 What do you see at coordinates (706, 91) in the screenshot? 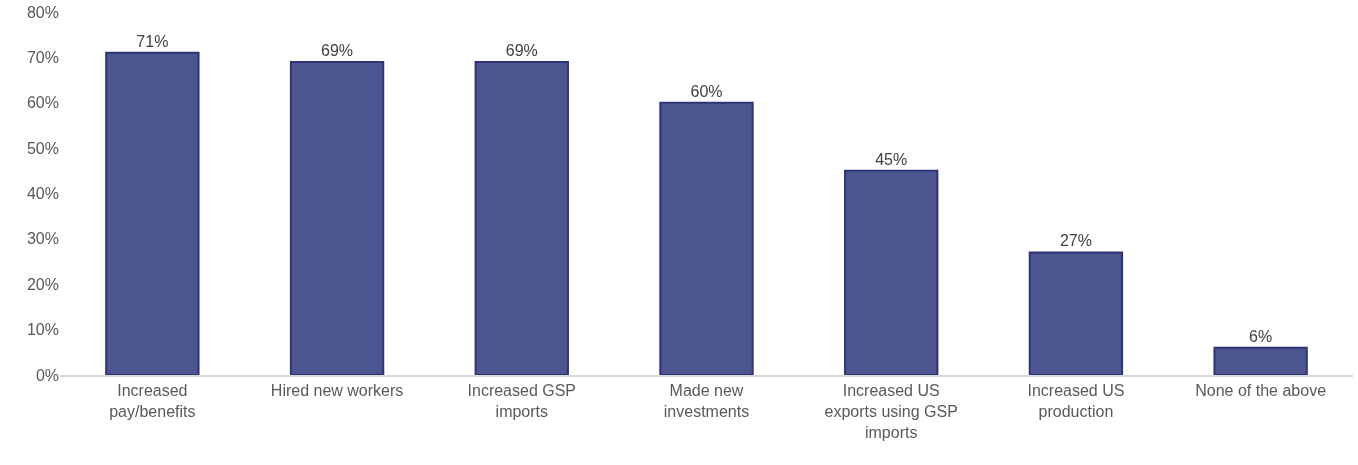
I see `data-label: 60%` at bounding box center [706, 91].